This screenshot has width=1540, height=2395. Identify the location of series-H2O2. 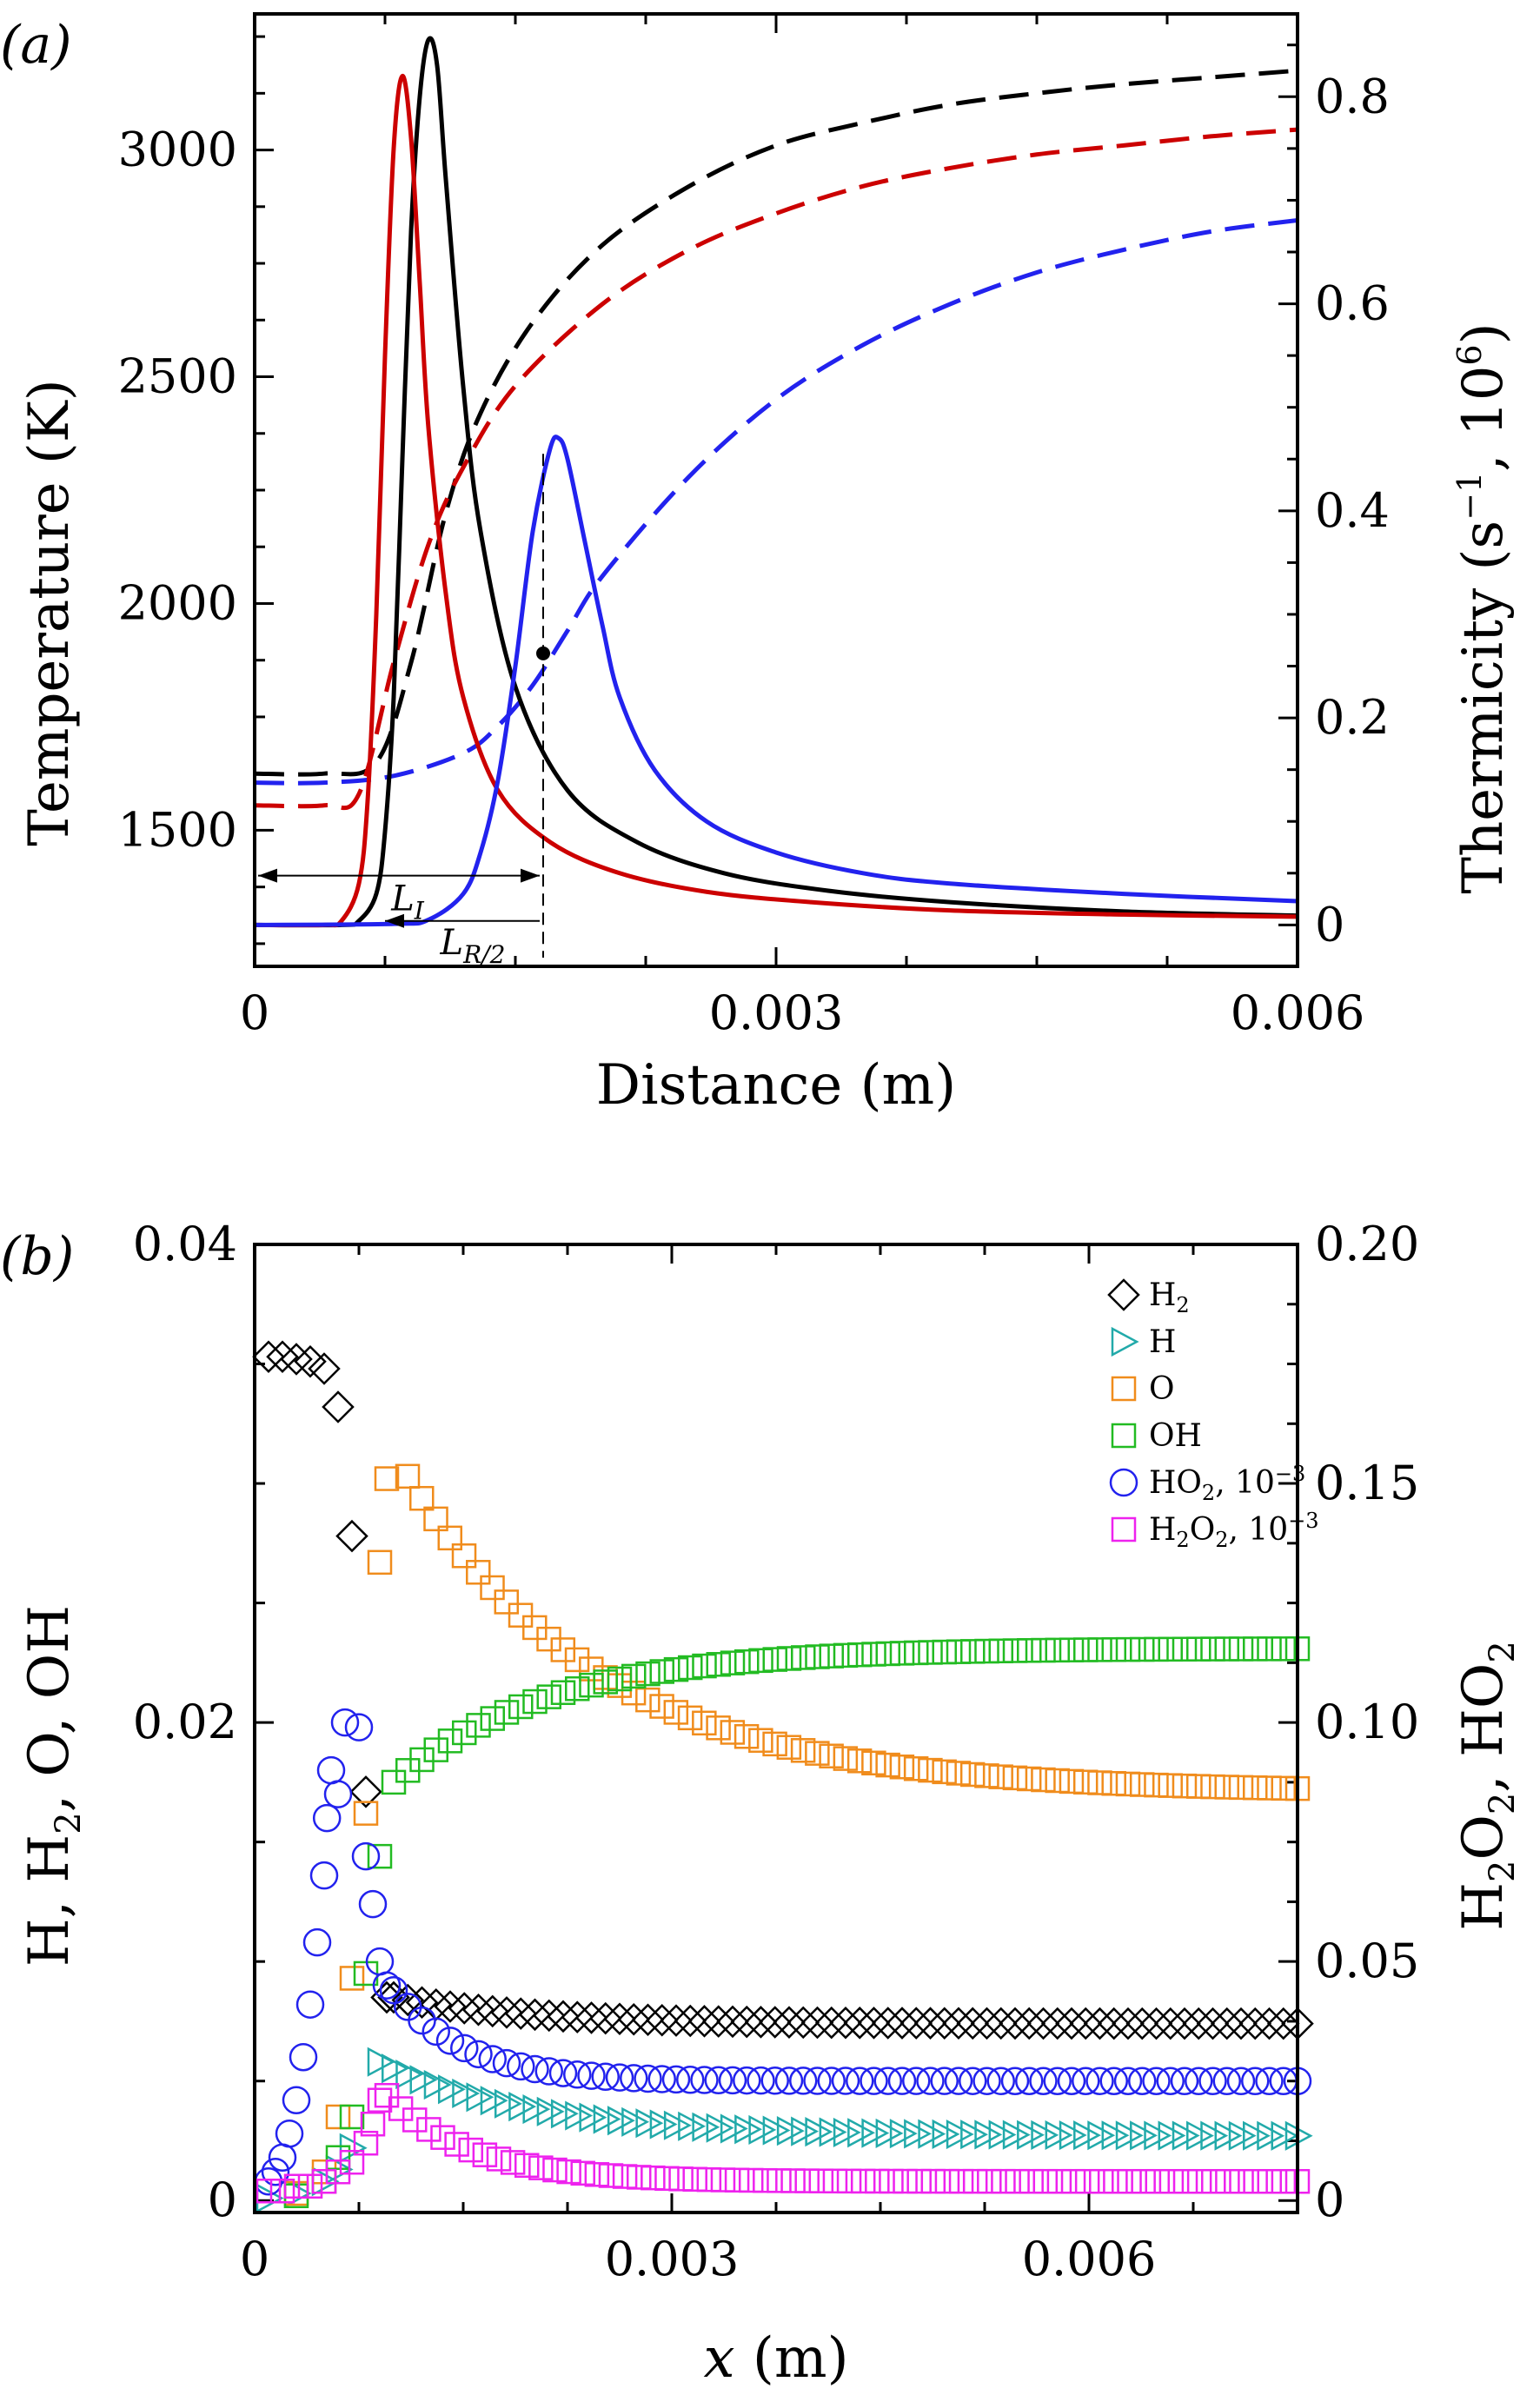
(783, 2143).